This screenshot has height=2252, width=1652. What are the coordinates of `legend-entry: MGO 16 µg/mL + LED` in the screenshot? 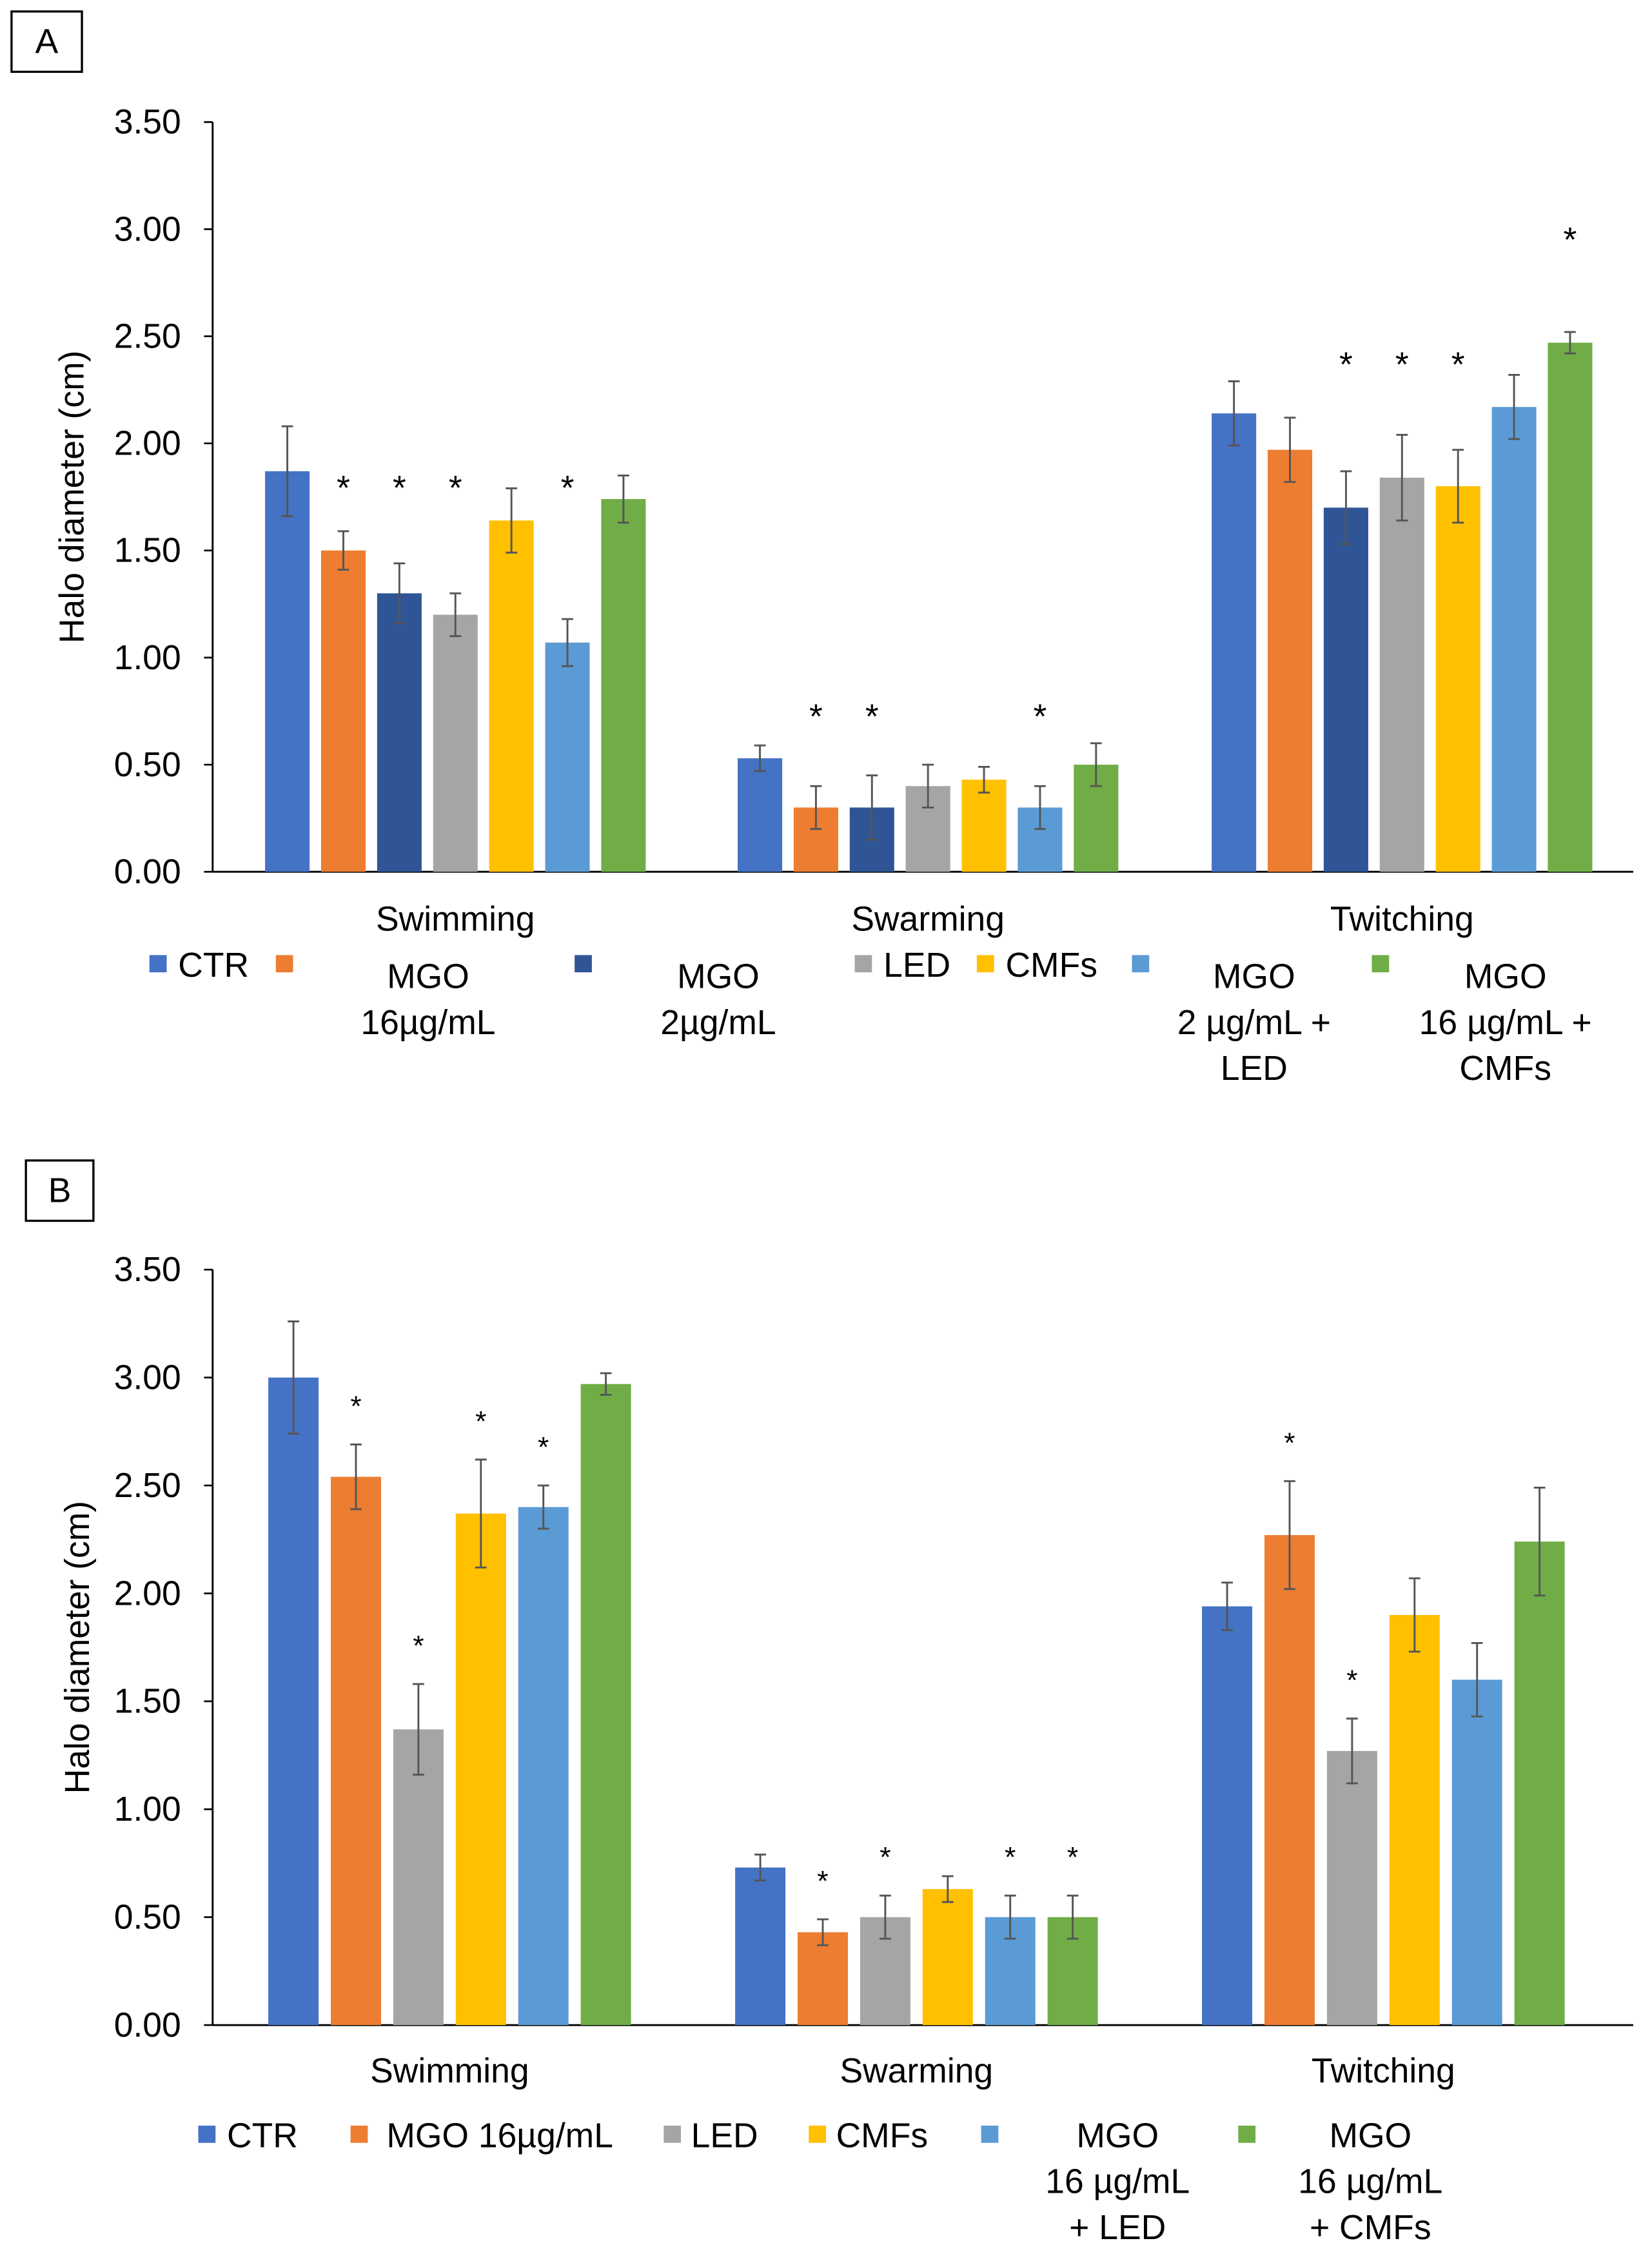 It's located at (1086, 2182).